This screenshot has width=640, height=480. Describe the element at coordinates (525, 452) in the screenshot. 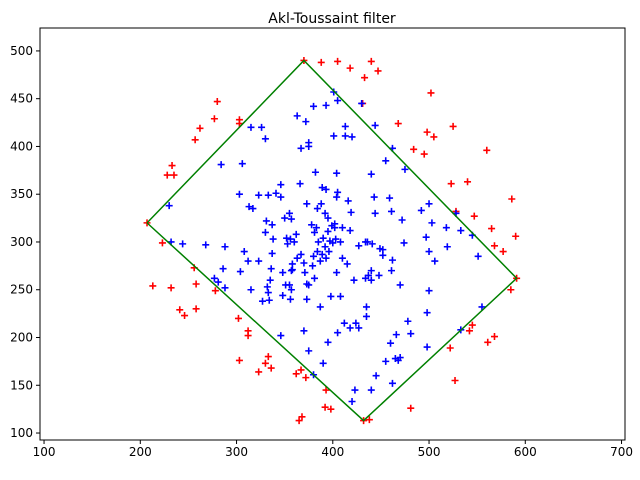

I see `x-tick-label: 600` at that location.